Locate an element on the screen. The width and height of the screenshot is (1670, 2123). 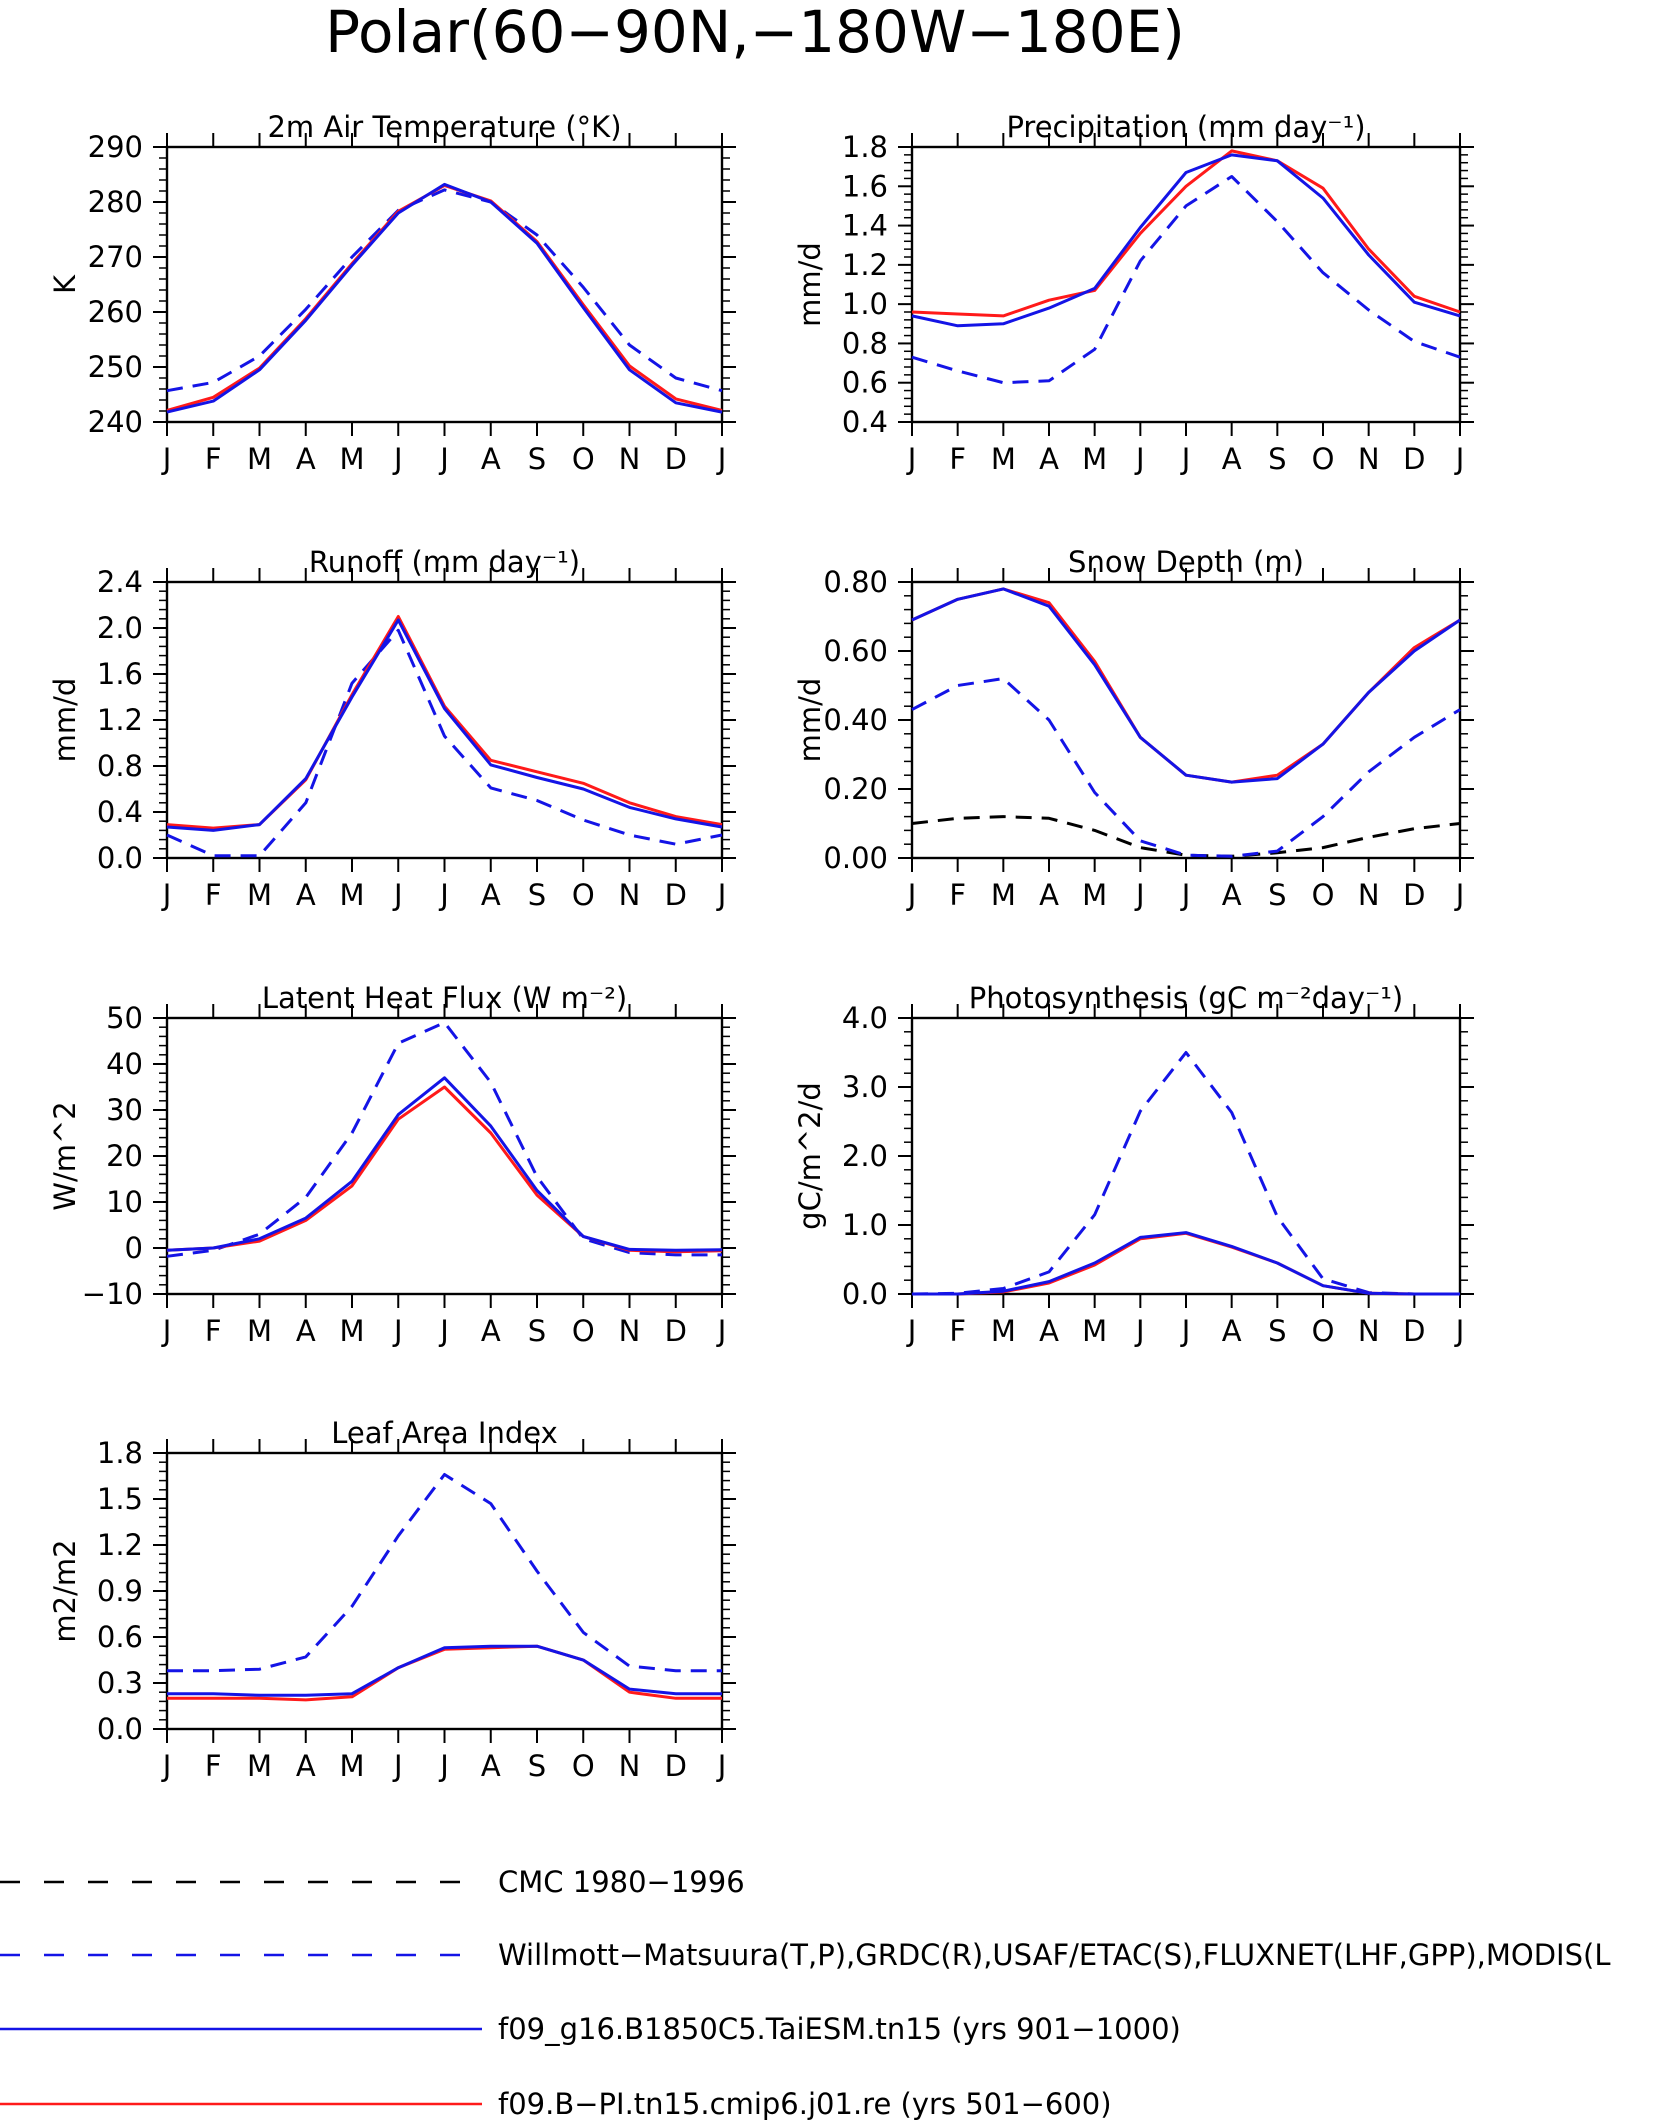
y-axis-label: m2/m2 is located at coordinates (65, 1590).